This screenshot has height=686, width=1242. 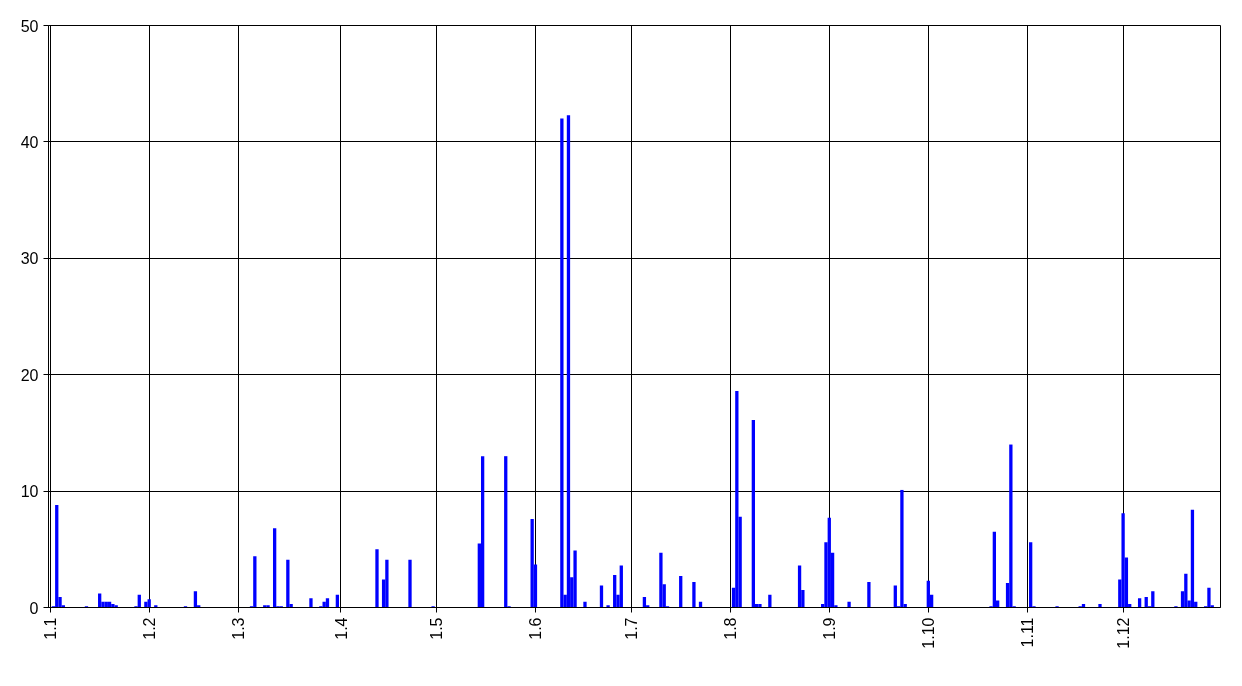 I want to click on x-tick-label: 1.4, so click(x=341, y=628).